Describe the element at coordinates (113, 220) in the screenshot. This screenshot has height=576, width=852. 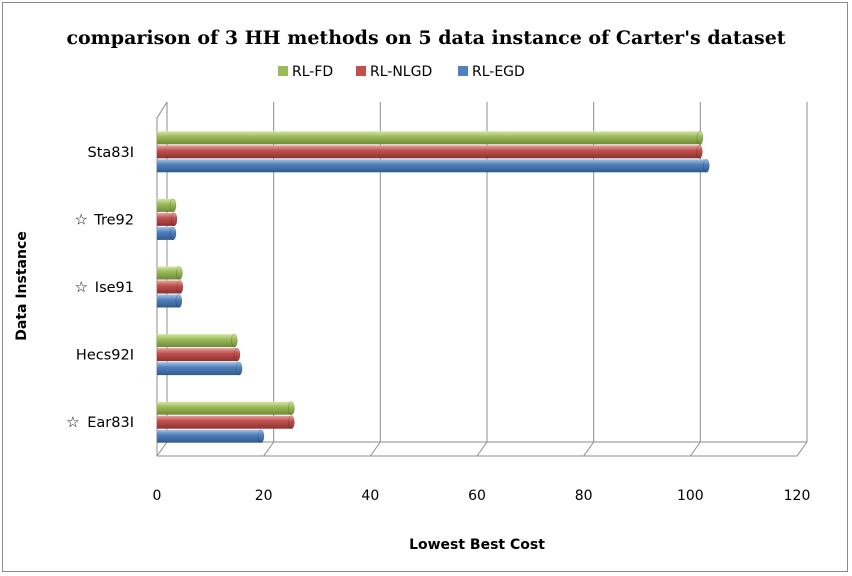
I see `y-tick-label: Tre92` at that location.